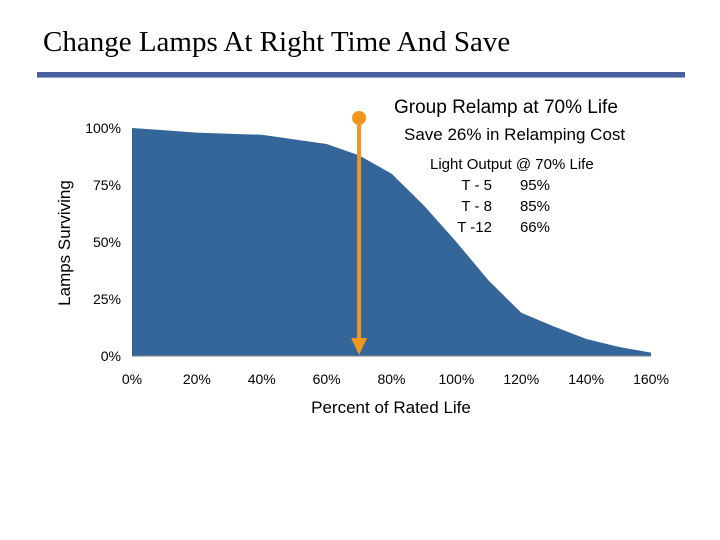 This screenshot has width=720, height=540. I want to click on lamp-type: T - 5, so click(476, 185).